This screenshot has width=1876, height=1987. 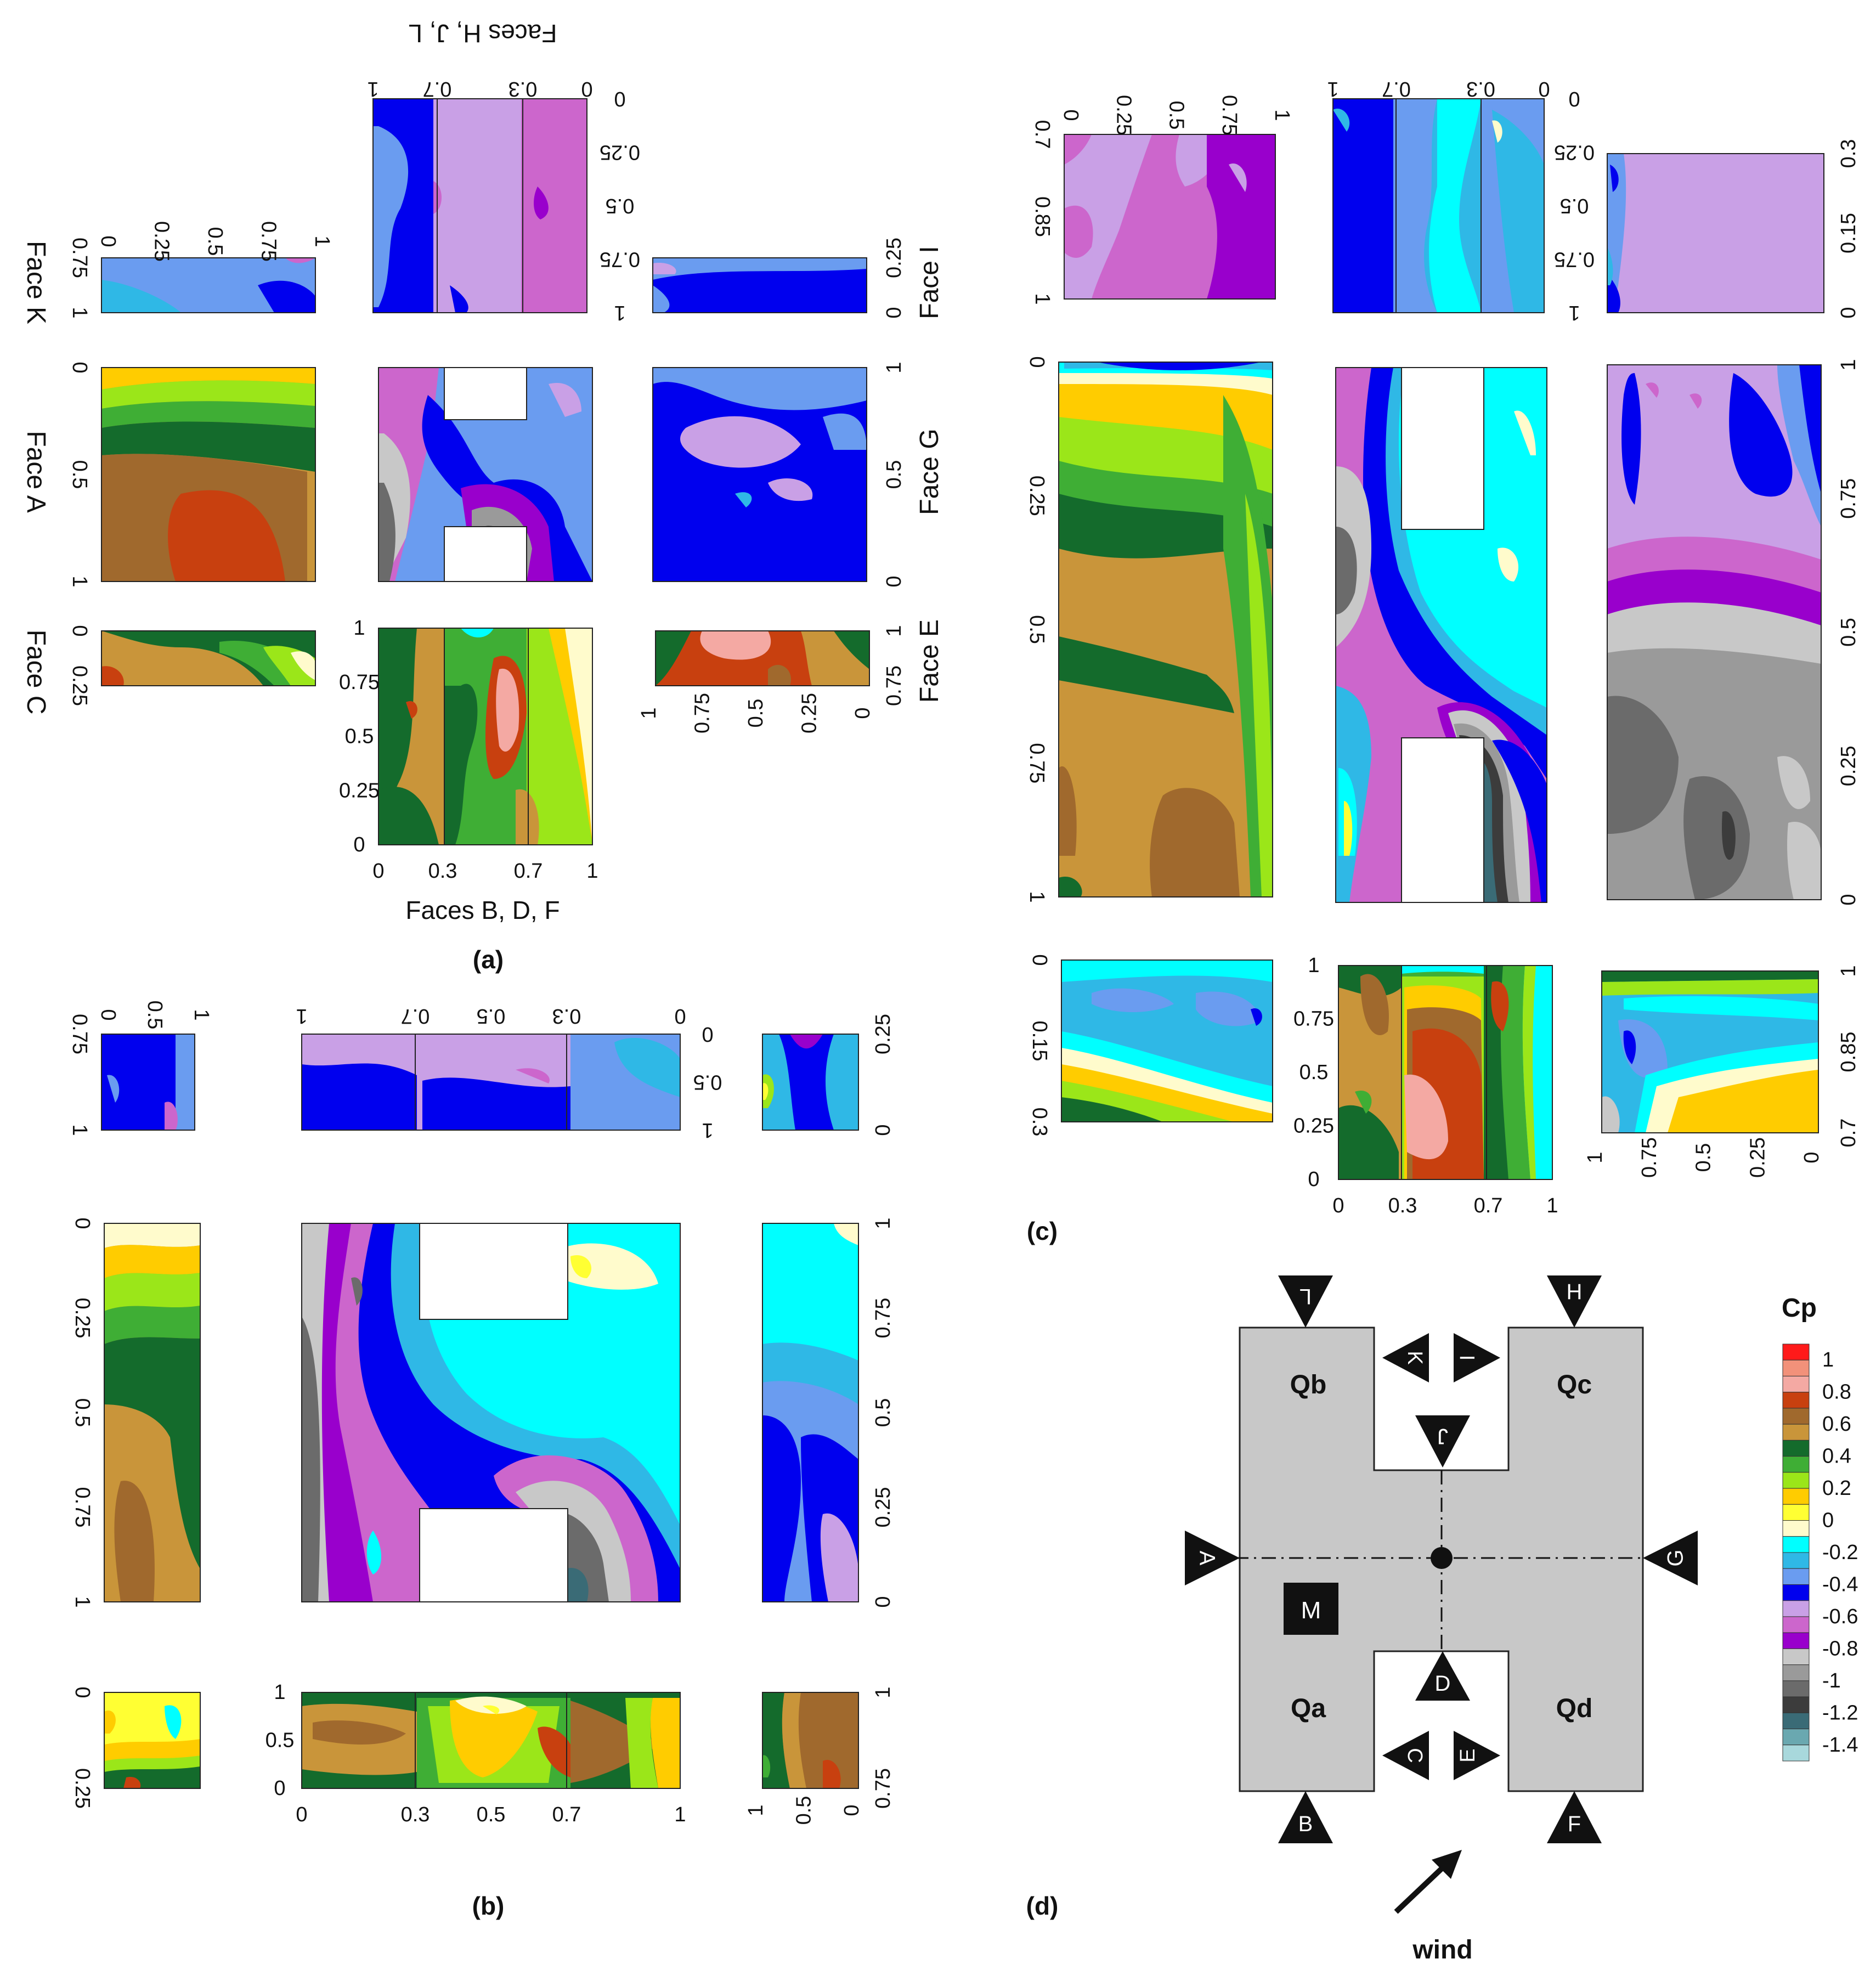 I want to click on tick-label: 0.85, so click(x=1849, y=1052).